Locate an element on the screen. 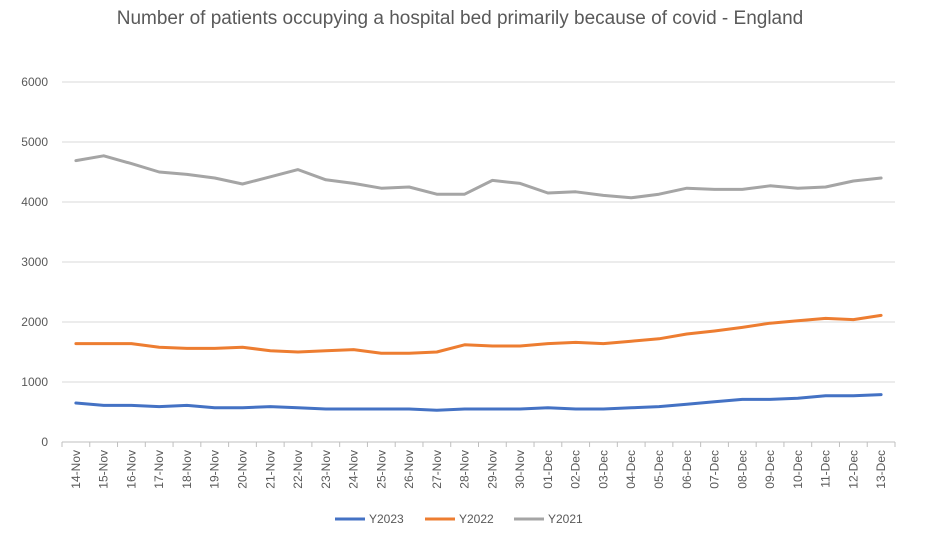 This screenshot has height=550, width=930. x-tick-label: 30-Nov is located at coordinates (520, 469).